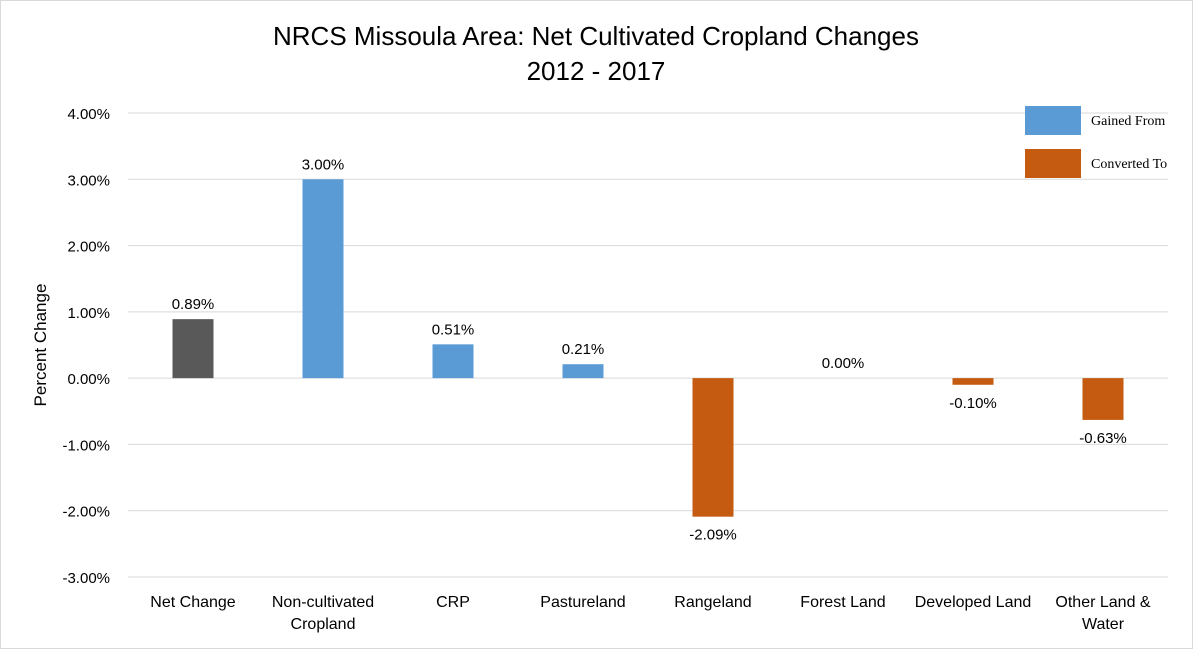 This screenshot has height=649, width=1193. What do you see at coordinates (842, 602) in the screenshot?
I see `x-tick-label: Forest Land` at bounding box center [842, 602].